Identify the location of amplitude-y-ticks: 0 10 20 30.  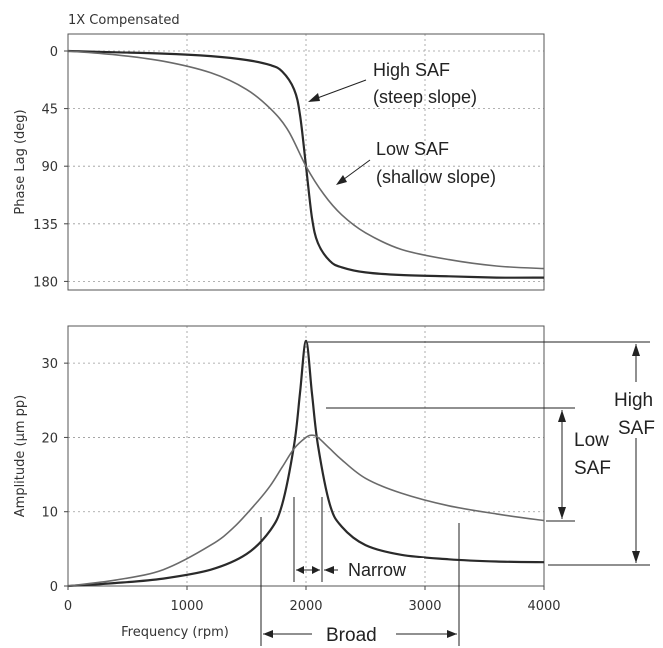
(54, 476).